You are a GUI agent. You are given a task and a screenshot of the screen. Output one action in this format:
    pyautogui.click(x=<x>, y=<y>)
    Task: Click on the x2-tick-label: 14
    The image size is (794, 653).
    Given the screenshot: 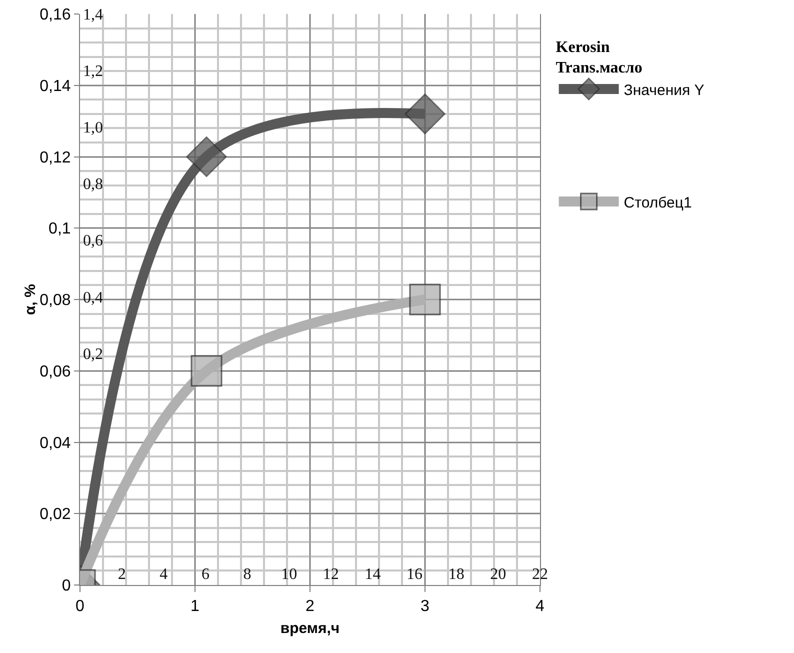 What is the action you would take?
    pyautogui.click(x=372, y=574)
    